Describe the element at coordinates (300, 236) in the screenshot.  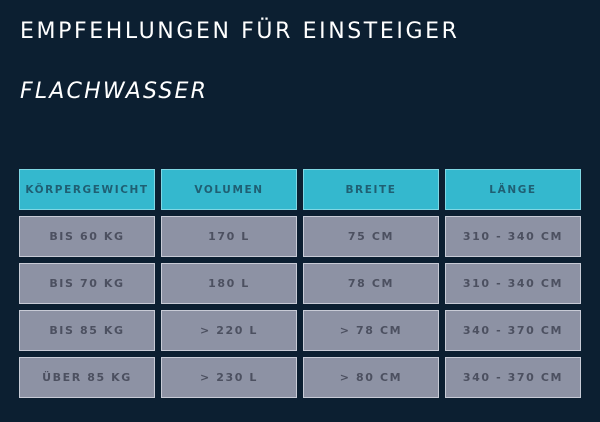
I see `table-row: BIS 60 KG 170 L 75 CM 310 - 340 CM` at that location.